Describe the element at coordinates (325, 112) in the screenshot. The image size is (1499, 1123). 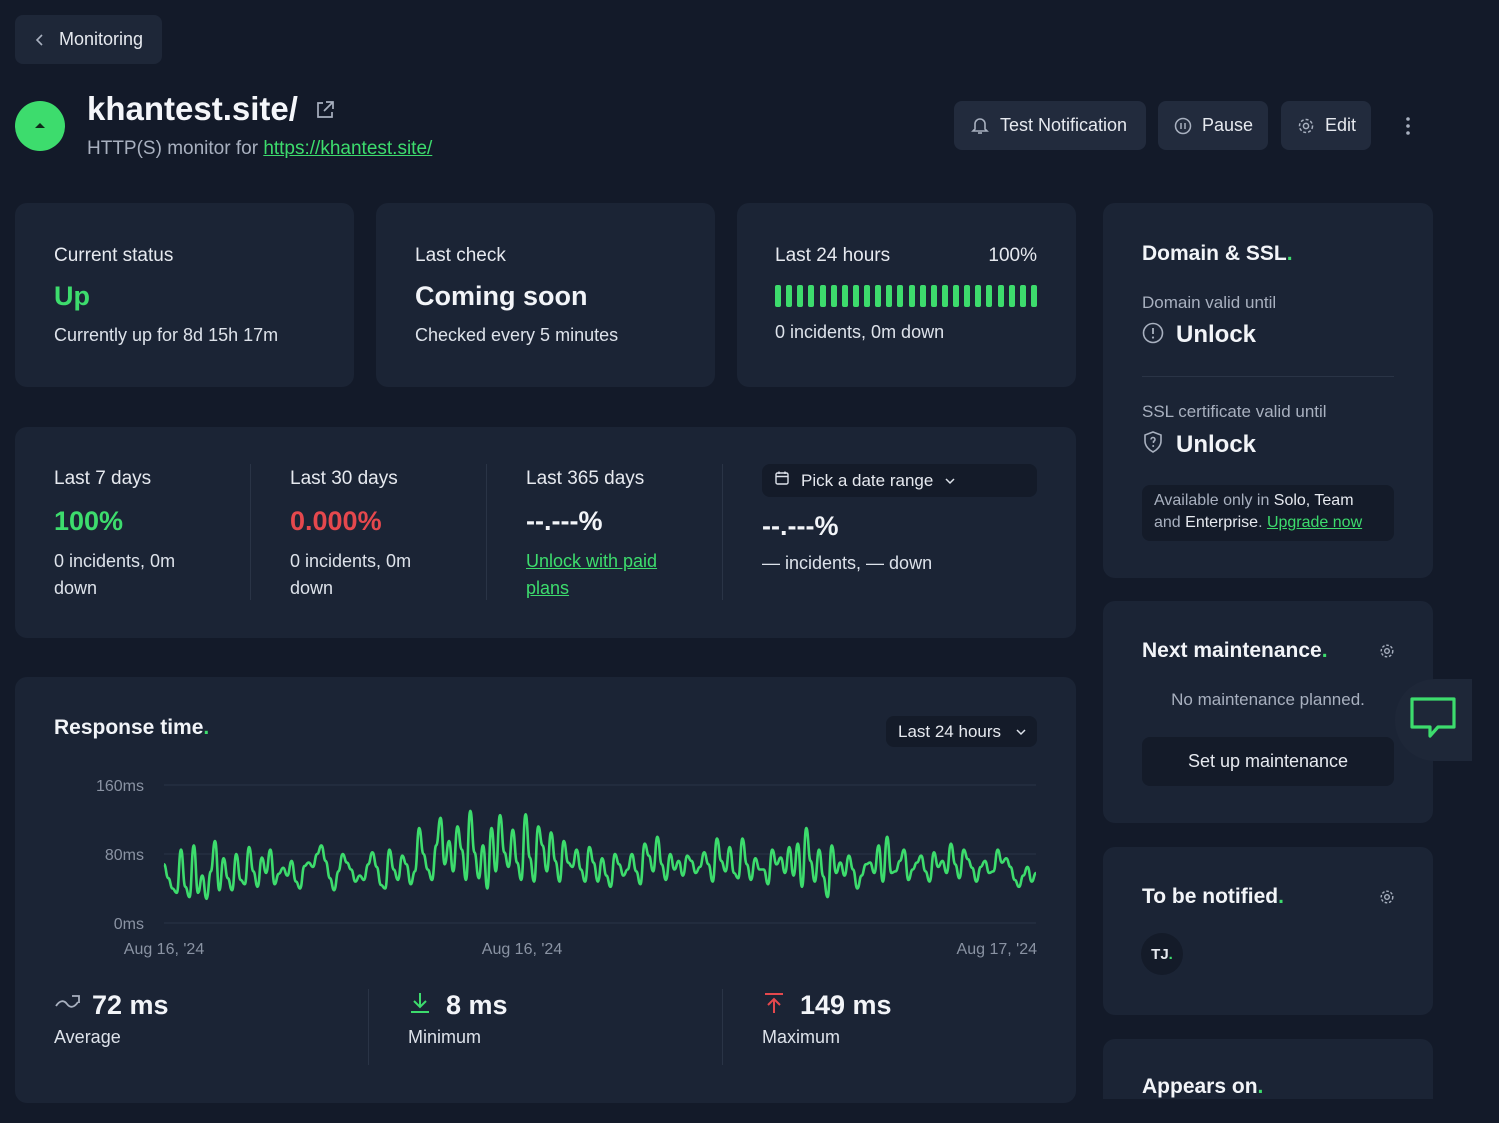
I see `external-link-icon` at that location.